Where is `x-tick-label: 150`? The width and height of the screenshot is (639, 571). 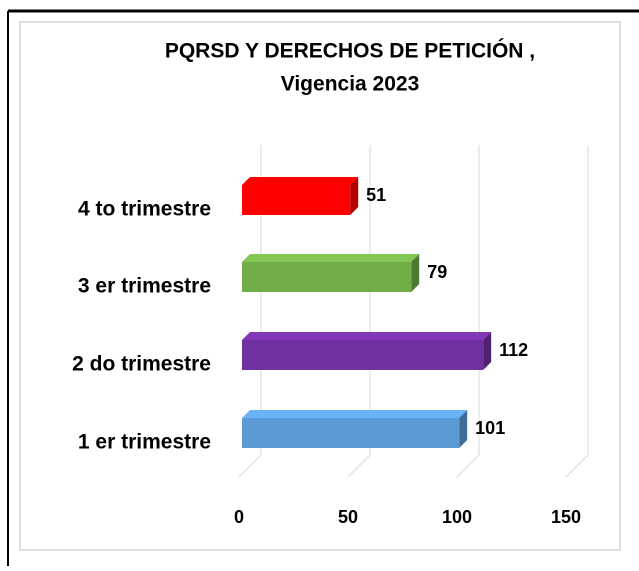 x-tick-label: 150 is located at coordinates (566, 517).